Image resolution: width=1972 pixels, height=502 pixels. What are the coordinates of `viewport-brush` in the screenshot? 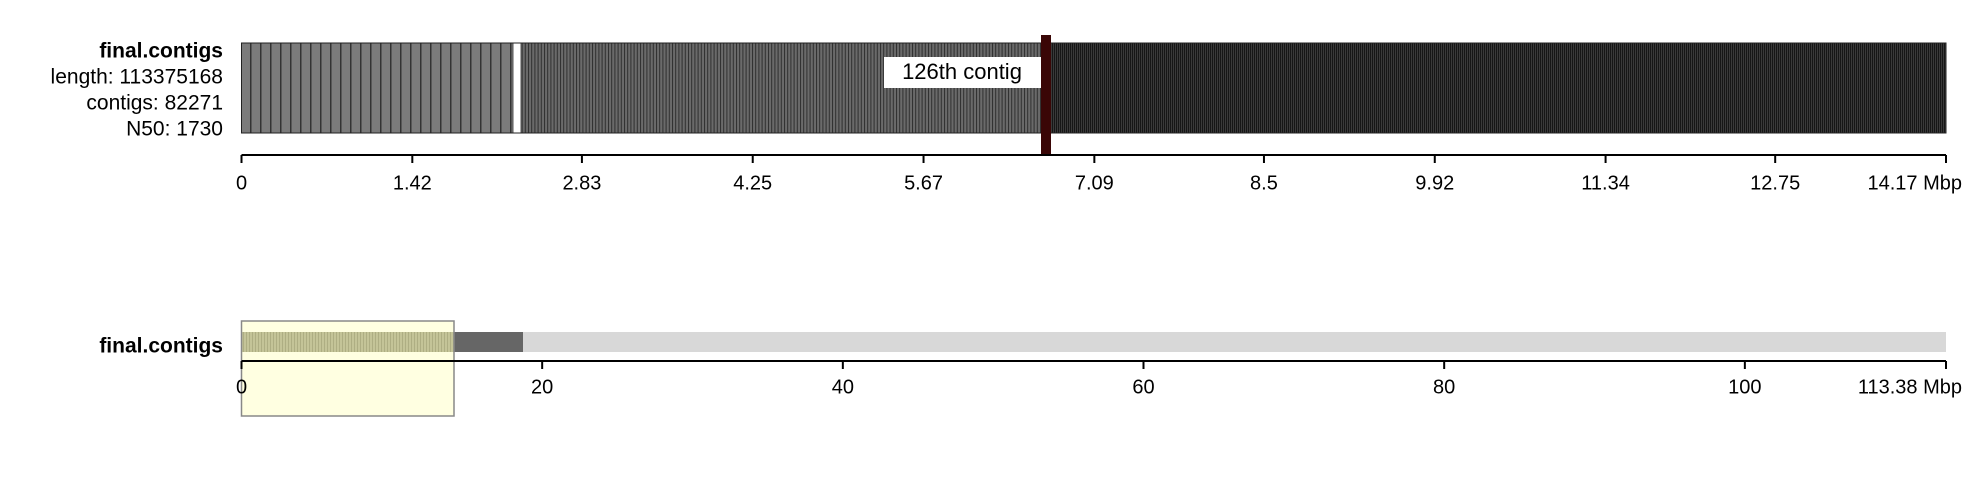 It's located at (347, 368).